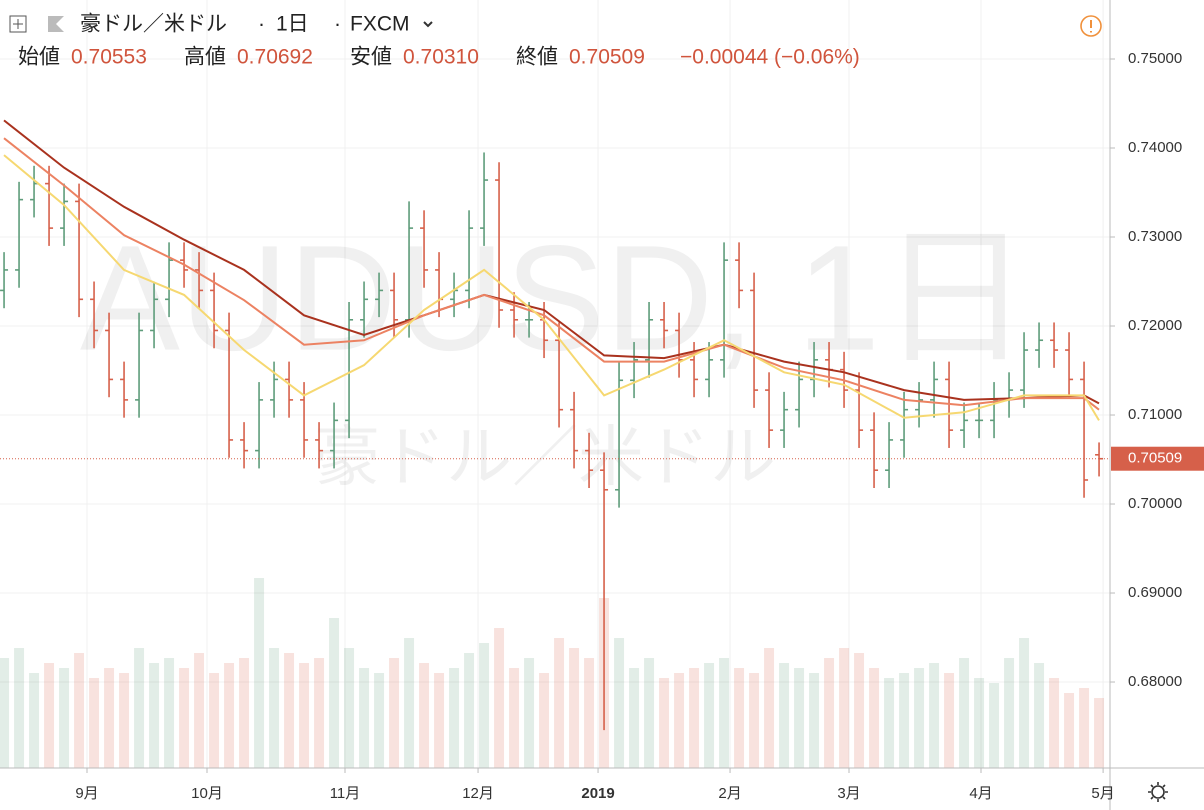  Describe the element at coordinates (380, 24) in the screenshot. I see `source: FXCM` at that location.